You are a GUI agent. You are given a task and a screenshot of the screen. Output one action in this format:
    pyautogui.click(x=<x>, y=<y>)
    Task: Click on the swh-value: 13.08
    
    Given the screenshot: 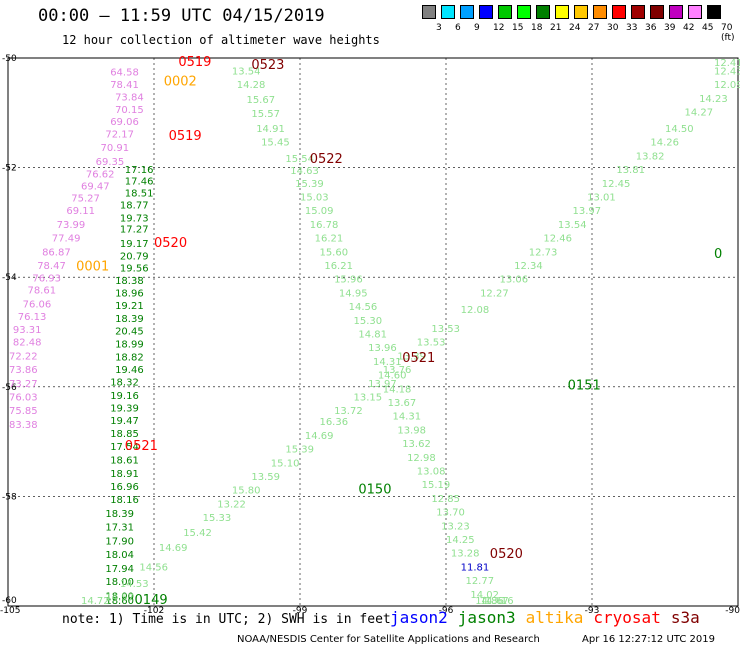 What is the action you would take?
    pyautogui.click(x=431, y=471)
    